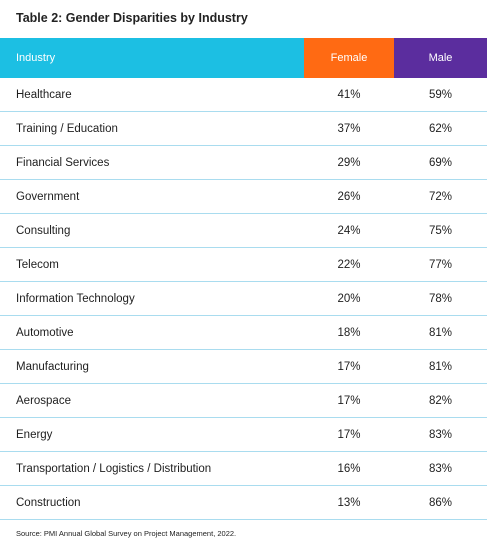  What do you see at coordinates (349, 502) in the screenshot?
I see `female-cell: 13%` at bounding box center [349, 502].